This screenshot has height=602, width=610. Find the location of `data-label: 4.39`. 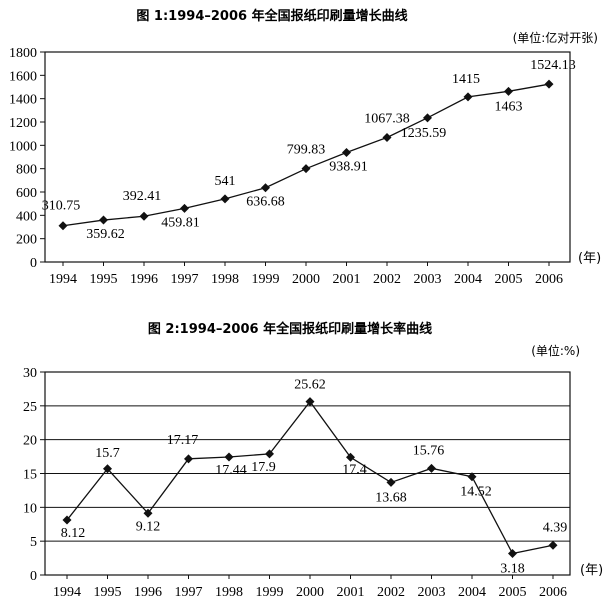

data-label: 4.39 is located at coordinates (555, 527).